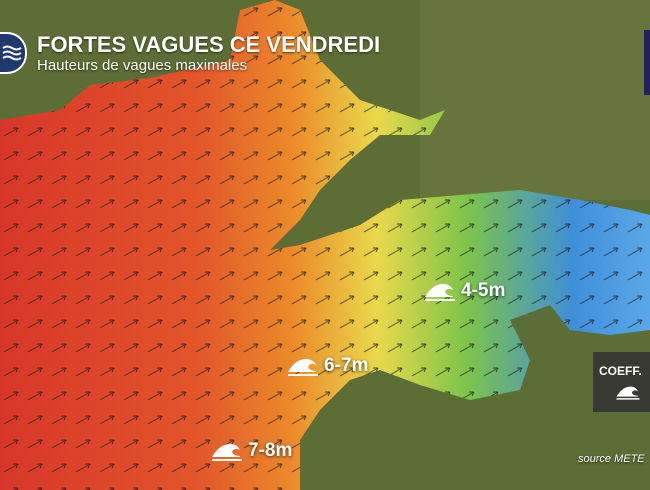 The height and width of the screenshot is (490, 650). I want to click on source-credit: source METE, so click(611, 459).